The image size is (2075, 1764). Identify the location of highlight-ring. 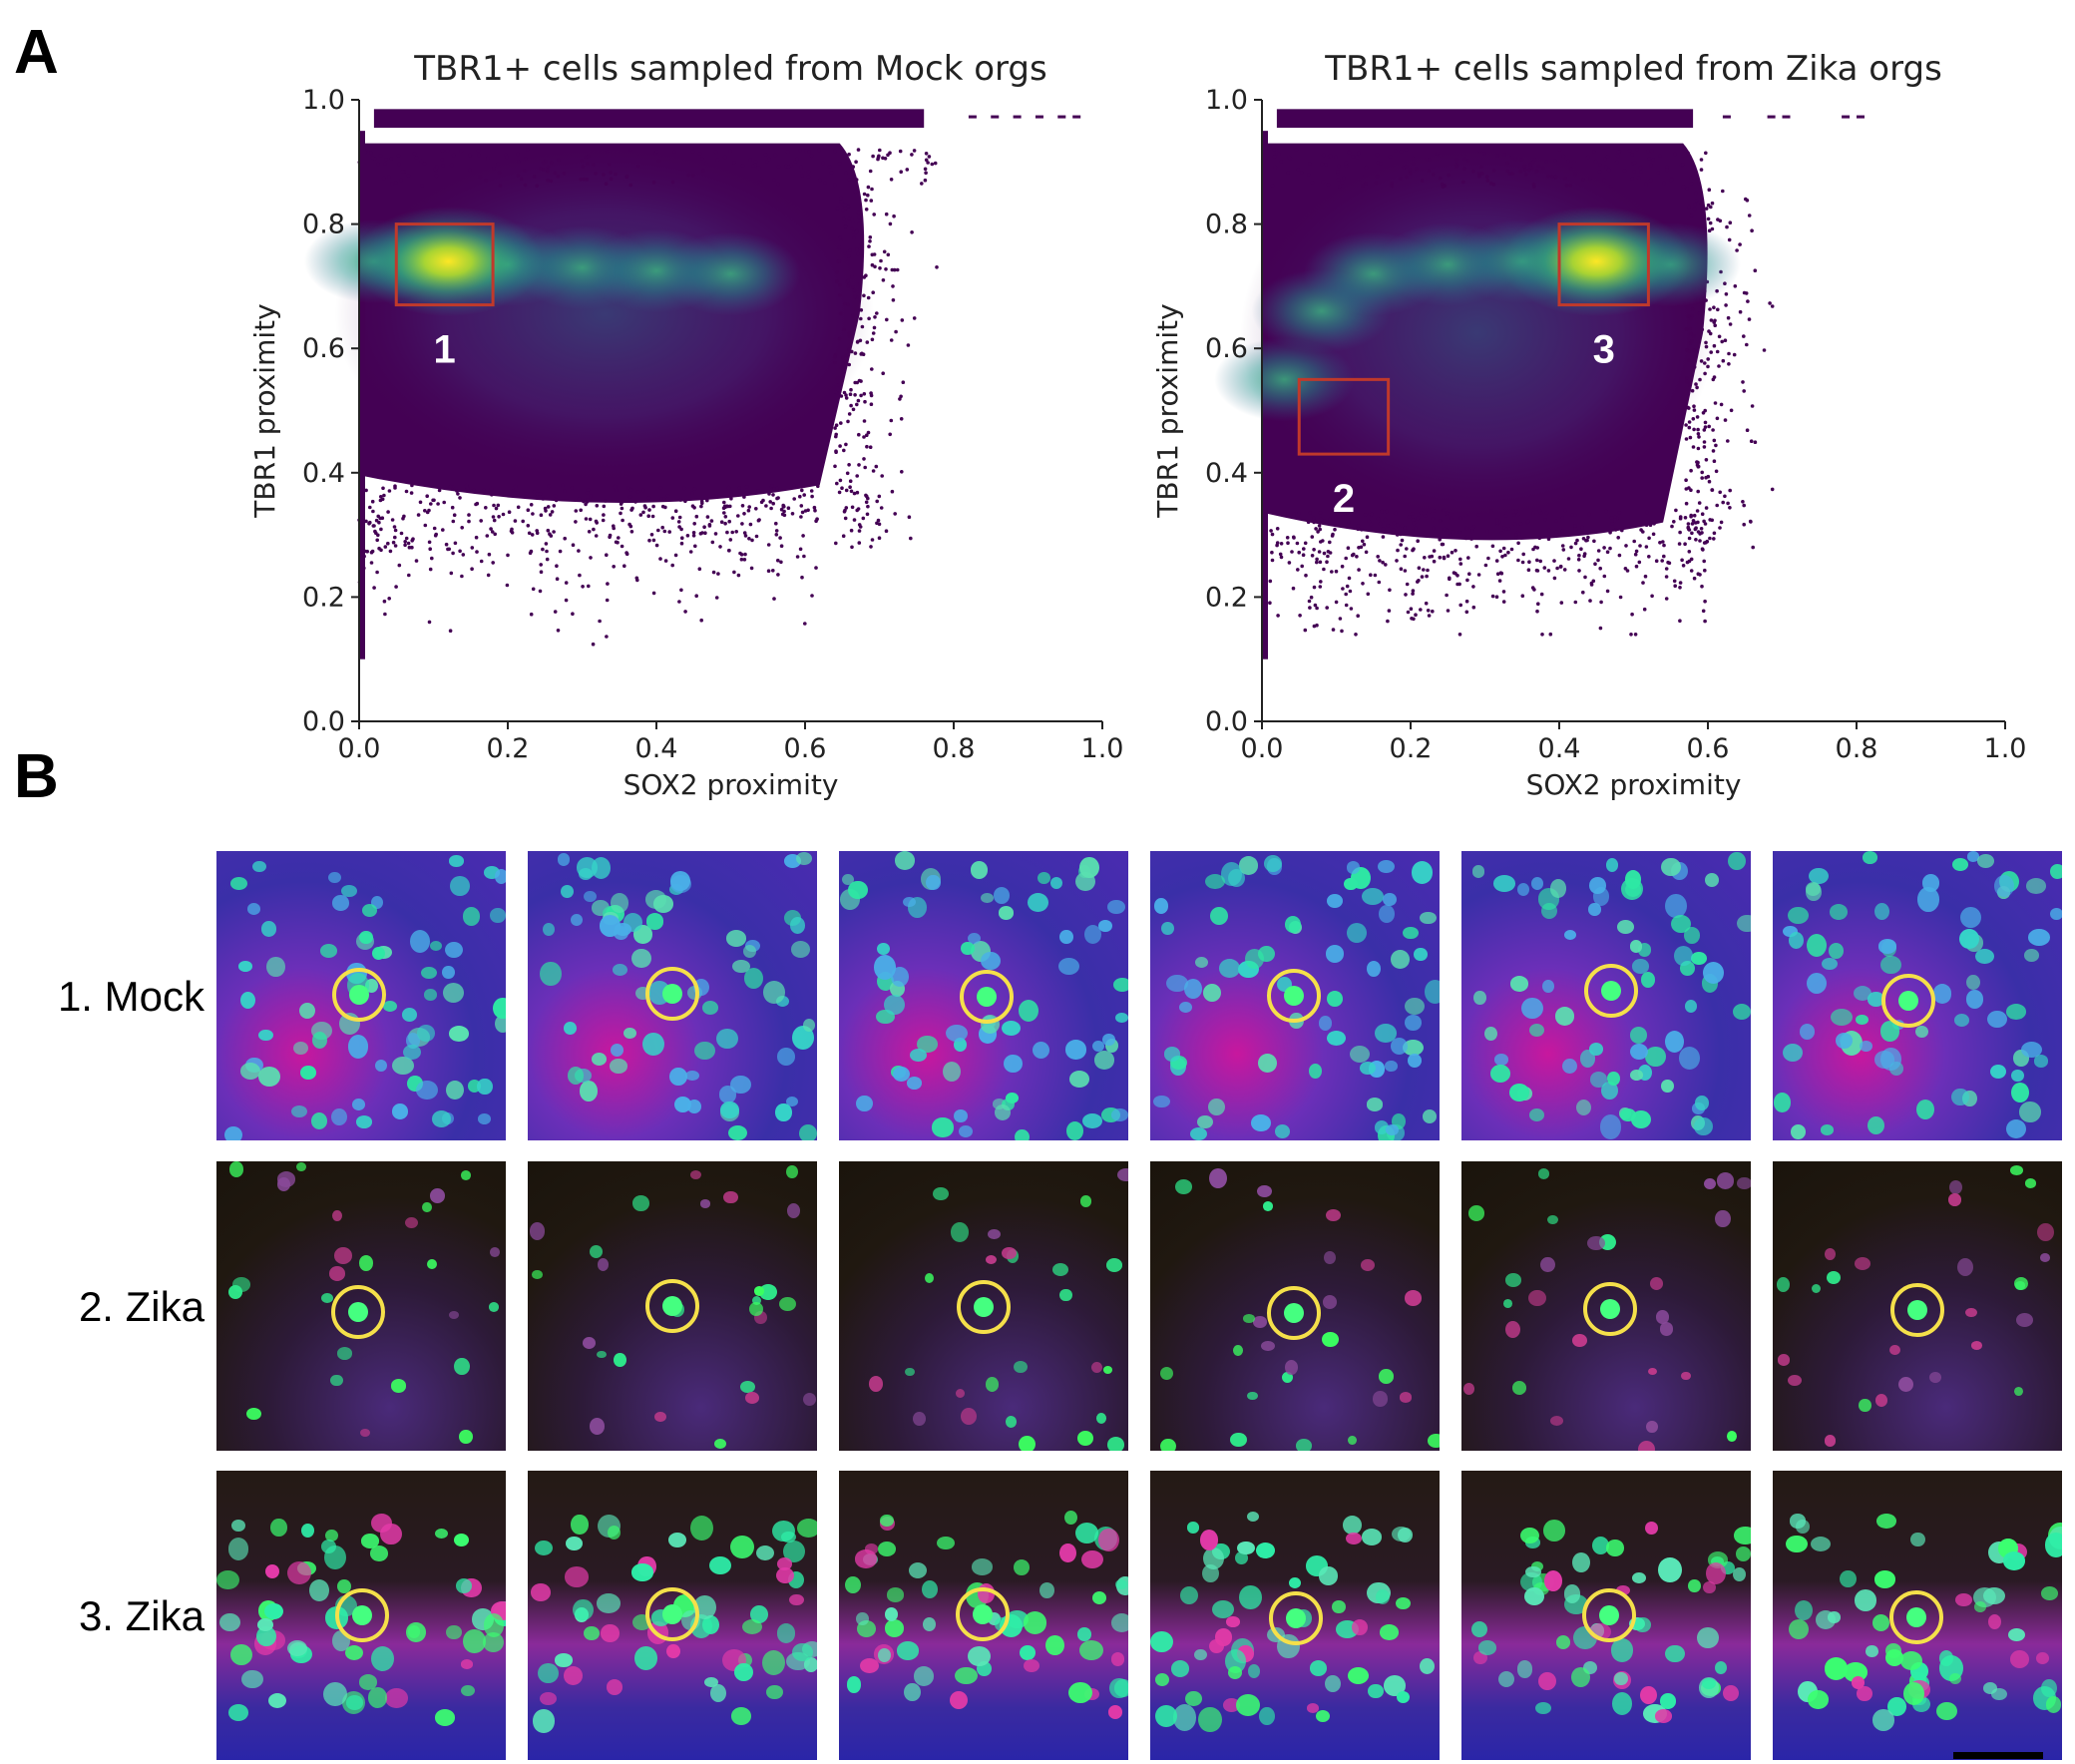
(1294, 1313).